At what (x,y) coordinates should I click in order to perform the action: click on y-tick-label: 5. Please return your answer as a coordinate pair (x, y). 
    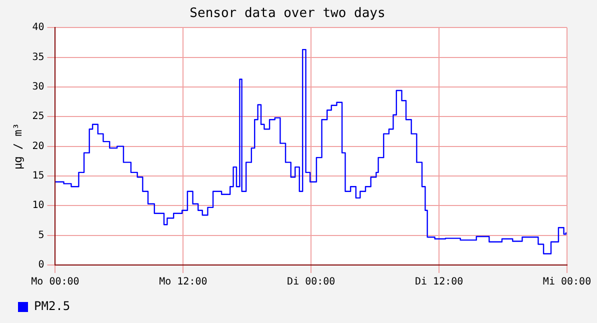
    Looking at the image, I should click on (41, 235).